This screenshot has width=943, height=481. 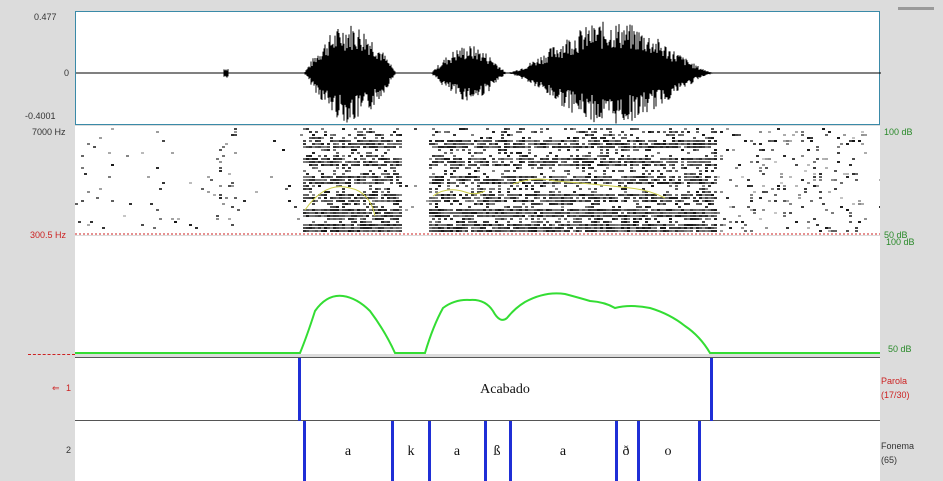 I want to click on tier2-segment: k, so click(x=411, y=451).